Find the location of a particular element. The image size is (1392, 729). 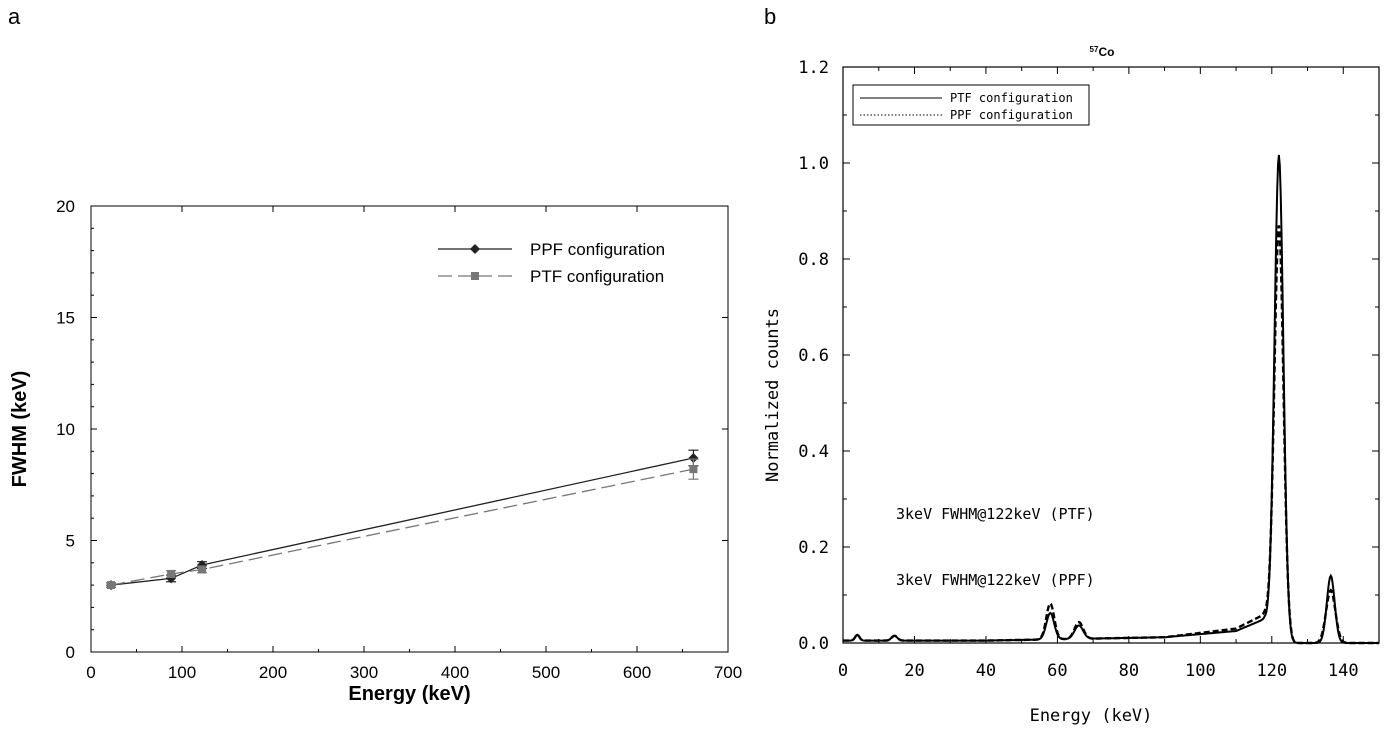

legend-box-b is located at coordinates (971, 105).